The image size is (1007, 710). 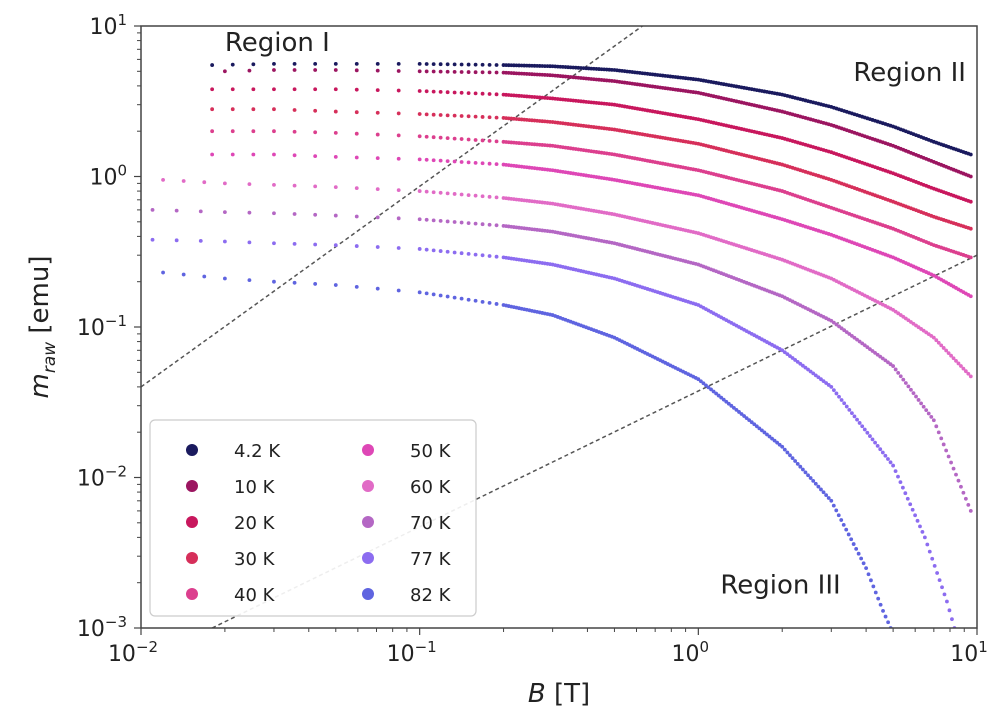 I want to click on x-tick-label: 10⁻², so click(x=133, y=652).